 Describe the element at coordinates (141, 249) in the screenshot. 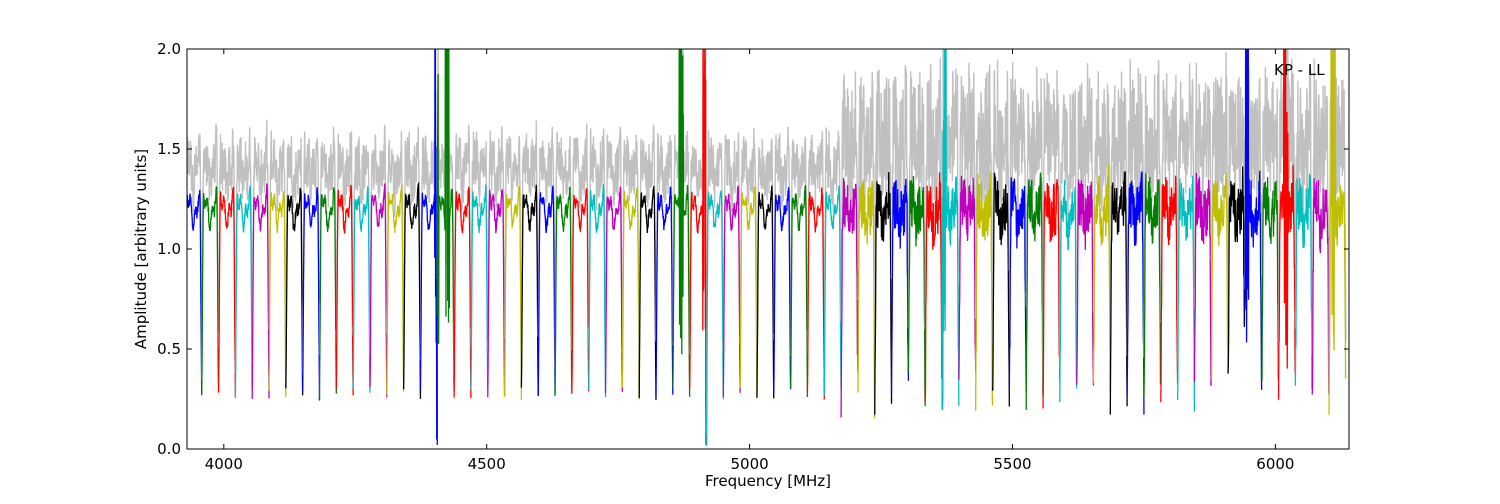

I see `y-axis-label: Amplitude [arbitrary units]` at that location.